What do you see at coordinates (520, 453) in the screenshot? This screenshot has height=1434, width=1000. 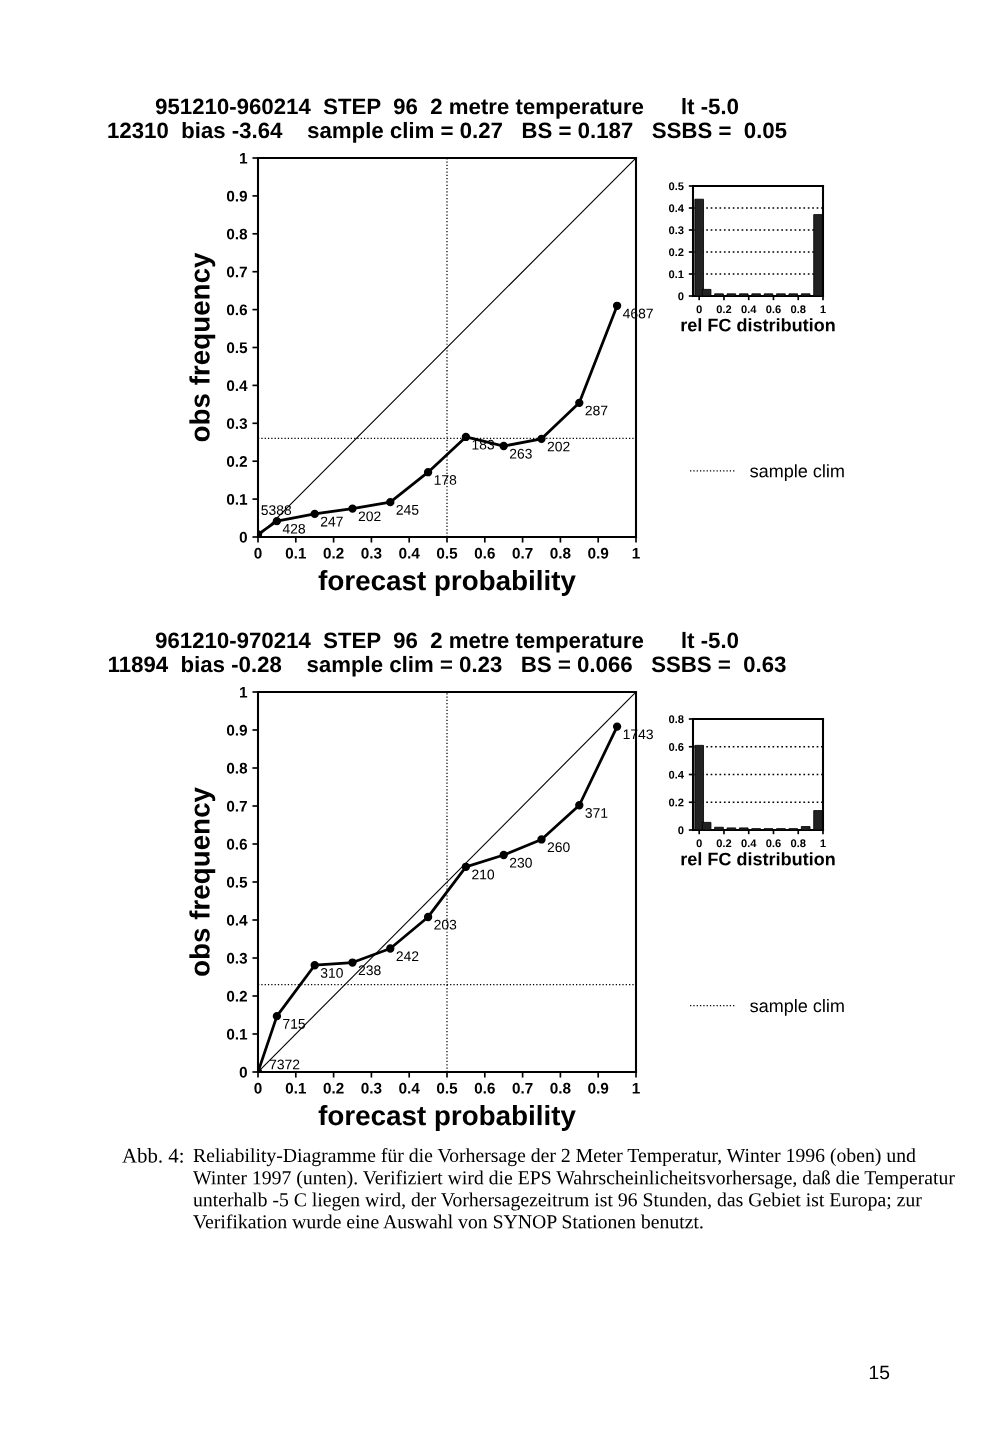 I see `annotation: 263` at bounding box center [520, 453].